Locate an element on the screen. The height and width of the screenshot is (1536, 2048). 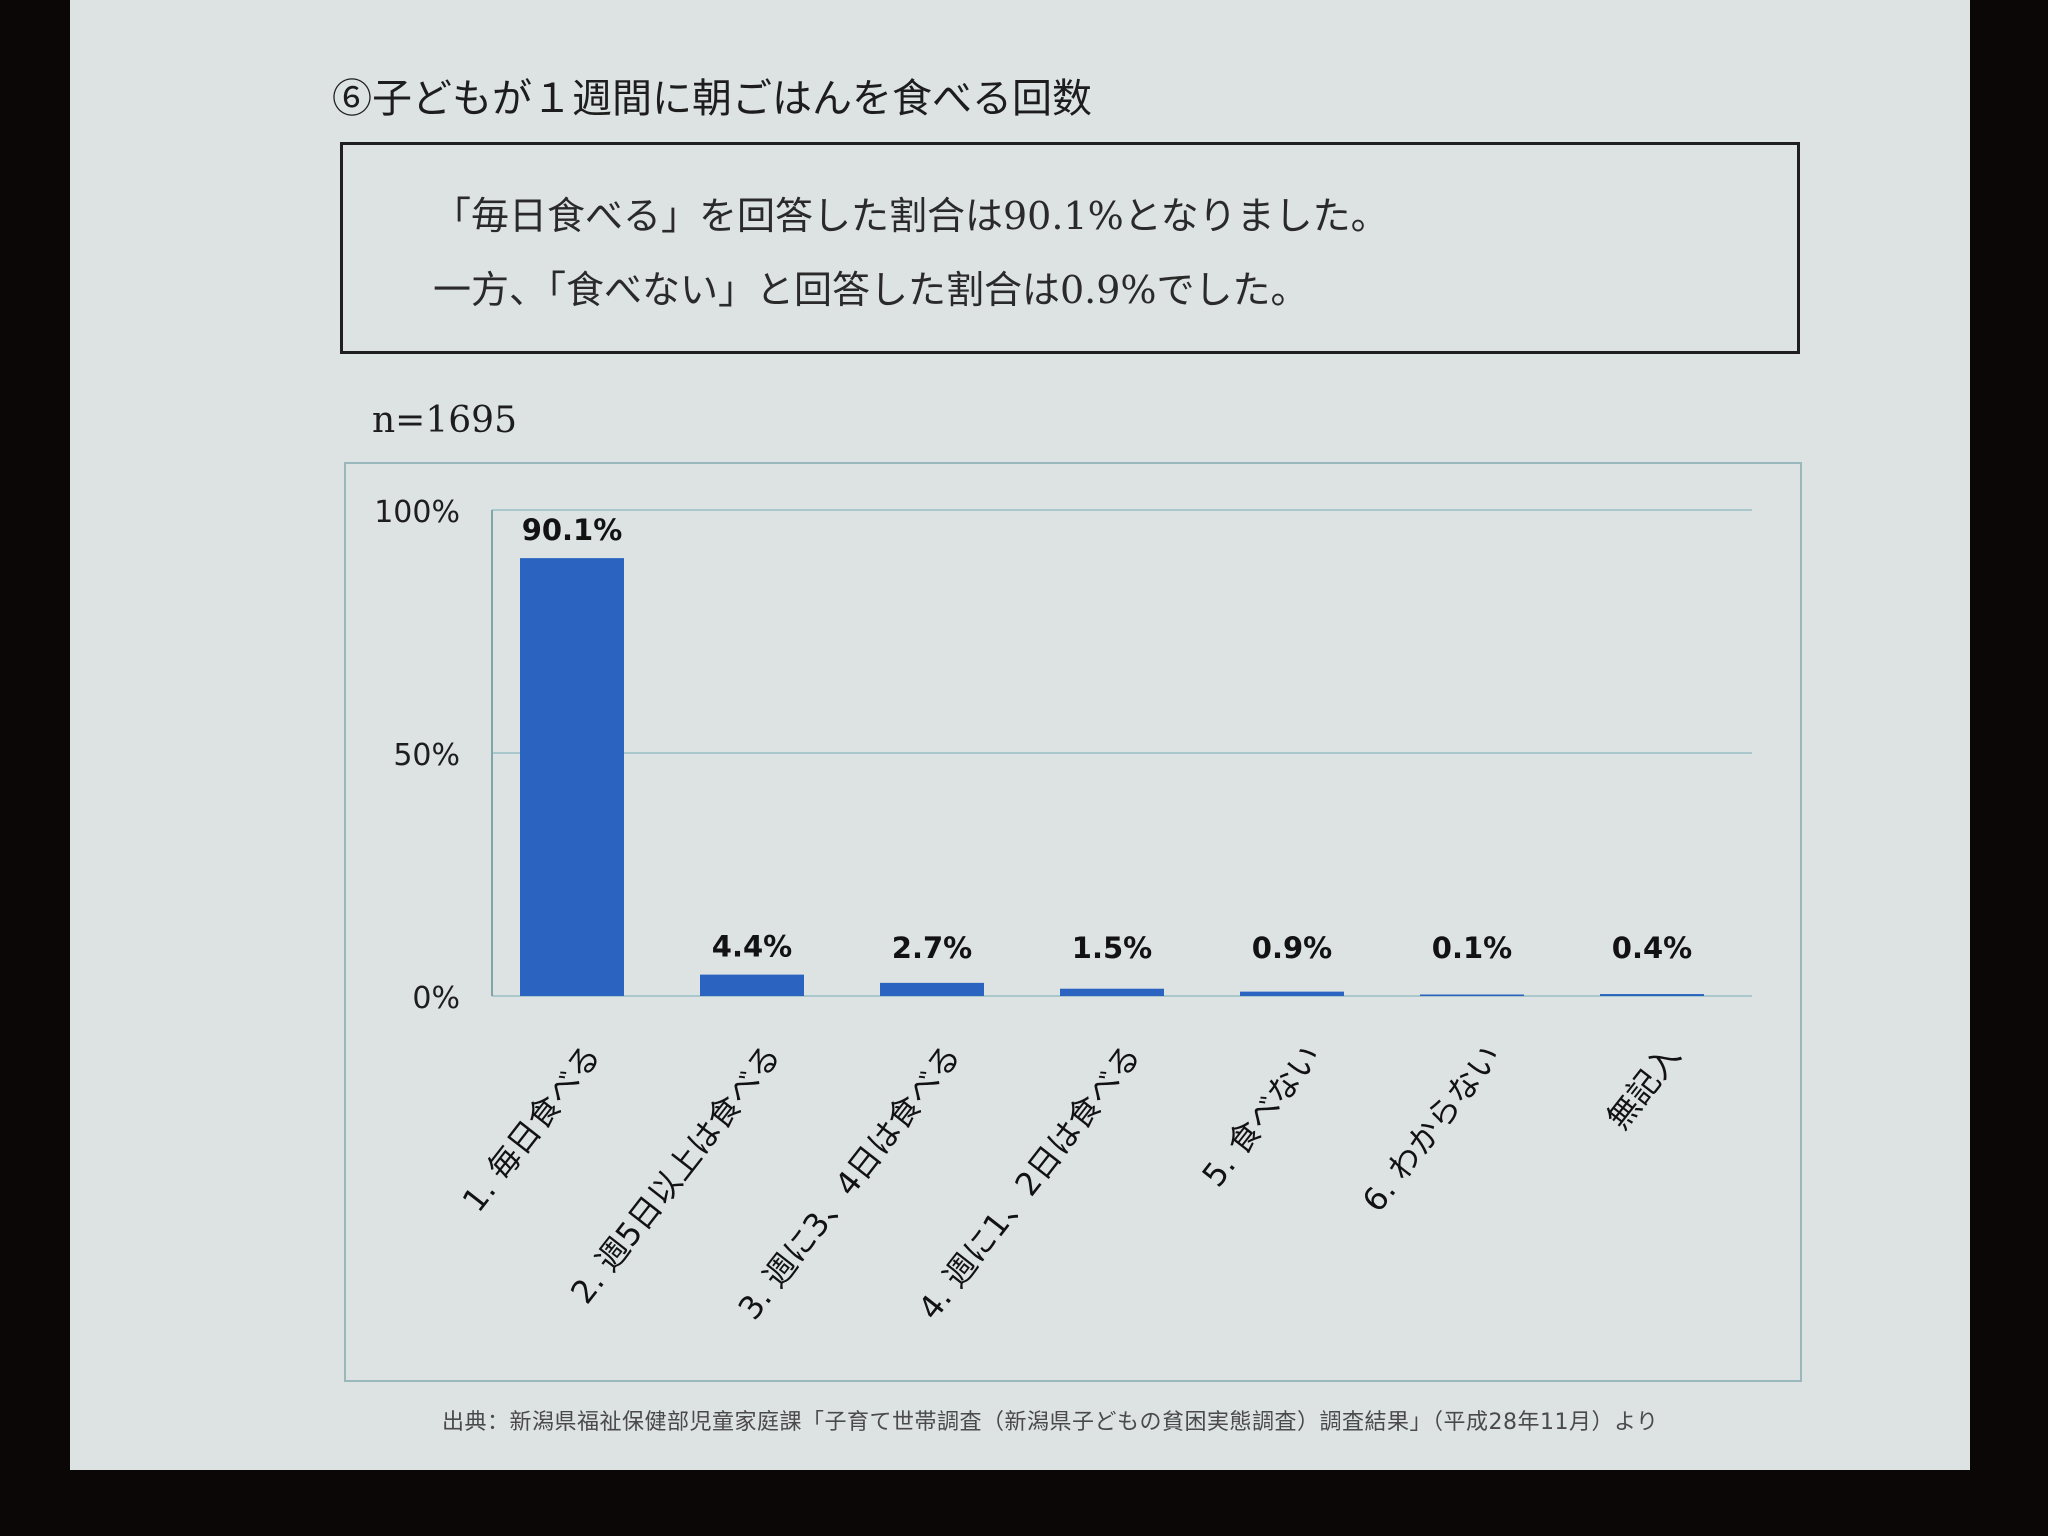
y-tick-label: 100% is located at coordinates (417, 512).